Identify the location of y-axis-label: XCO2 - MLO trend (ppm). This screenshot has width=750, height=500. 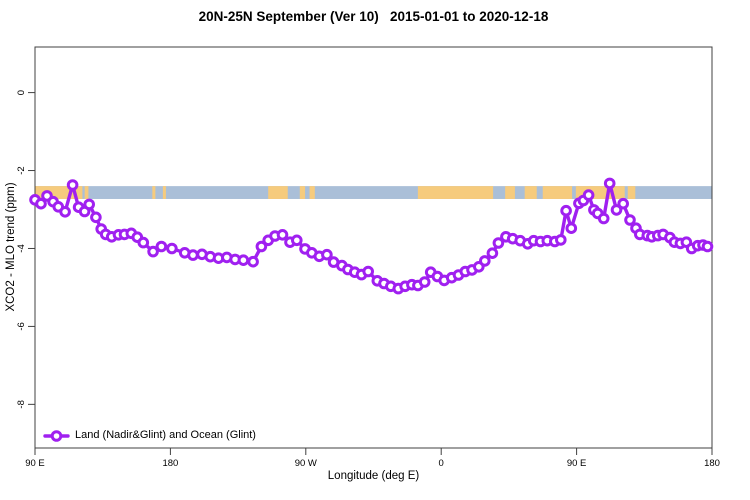
(11, 247).